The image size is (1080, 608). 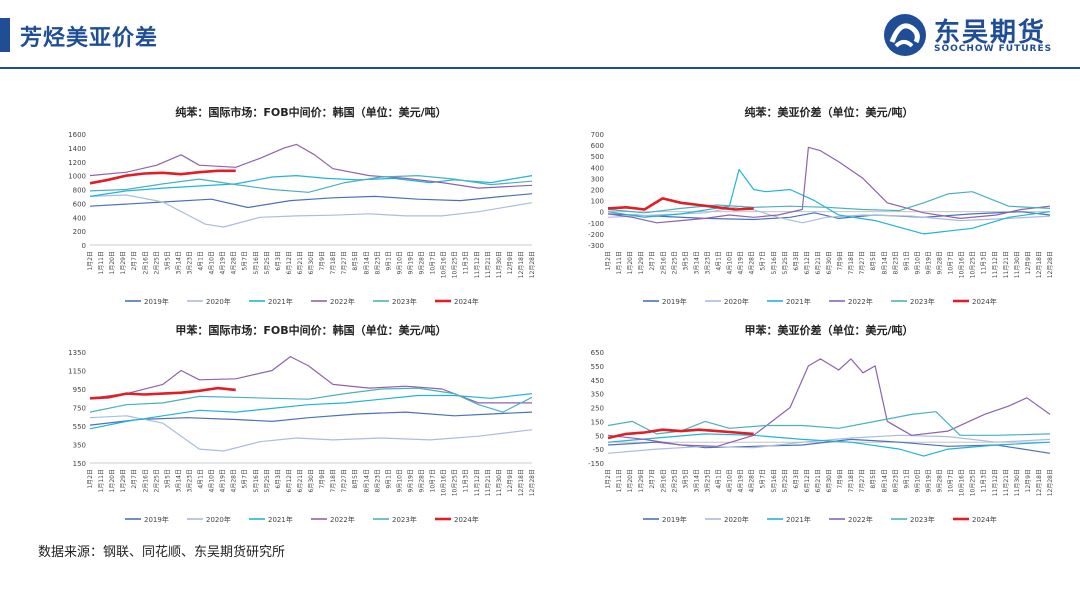 What do you see at coordinates (674, 519) in the screenshot?
I see `legend-label: 2019年` at bounding box center [674, 519].